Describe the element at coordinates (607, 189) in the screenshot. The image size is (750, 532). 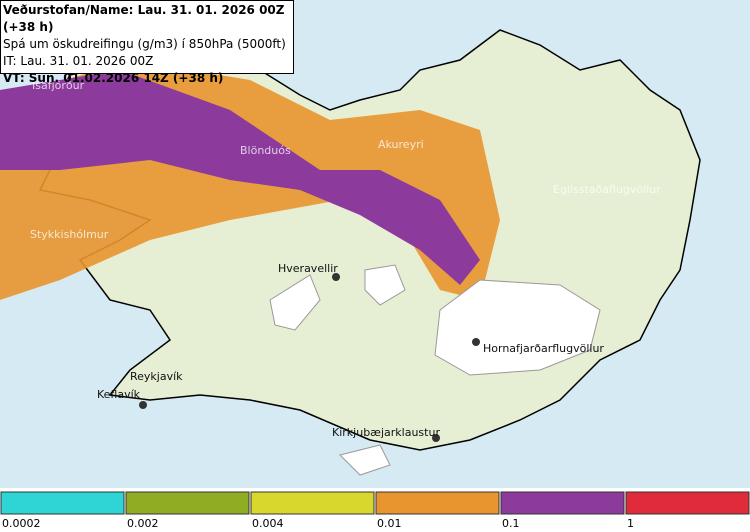
I see `place-label: Egilsstaðaflugvöllur` at that location.